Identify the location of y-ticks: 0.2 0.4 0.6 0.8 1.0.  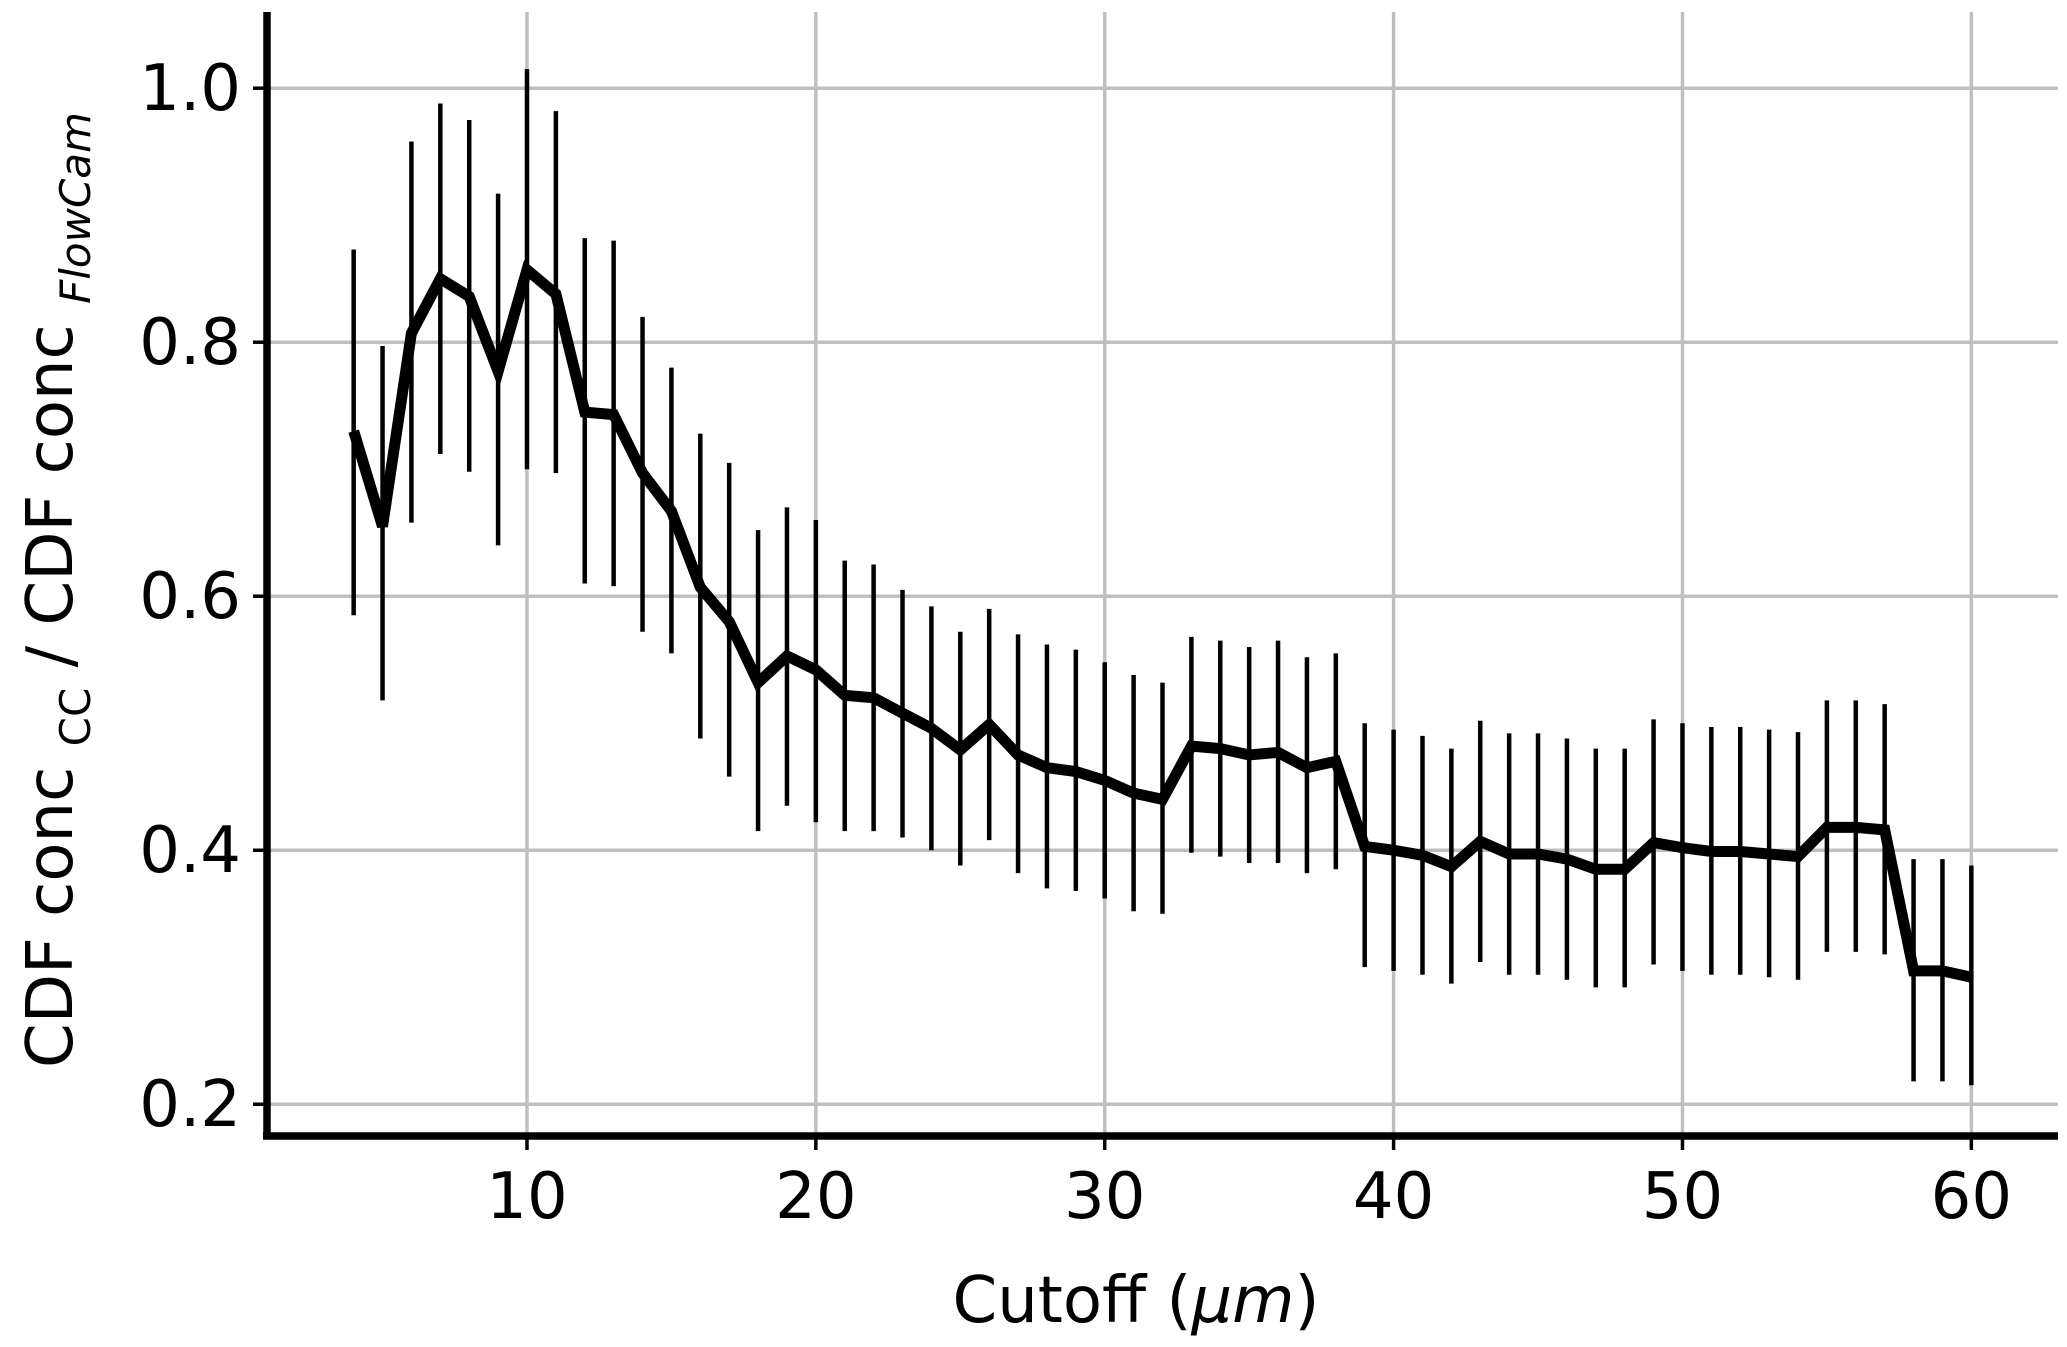
(203, 597).